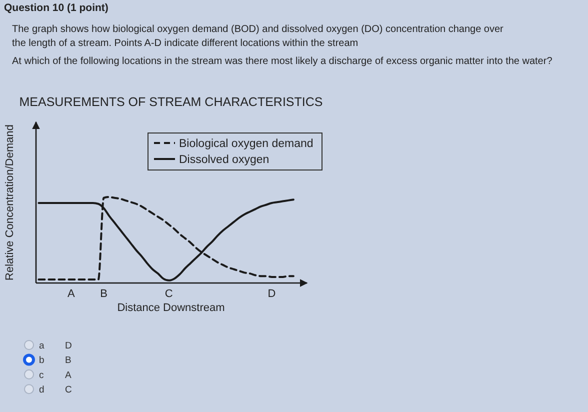  What do you see at coordinates (10, 202) in the screenshot?
I see `y-axis-title: Relative Concentration/Demand` at bounding box center [10, 202].